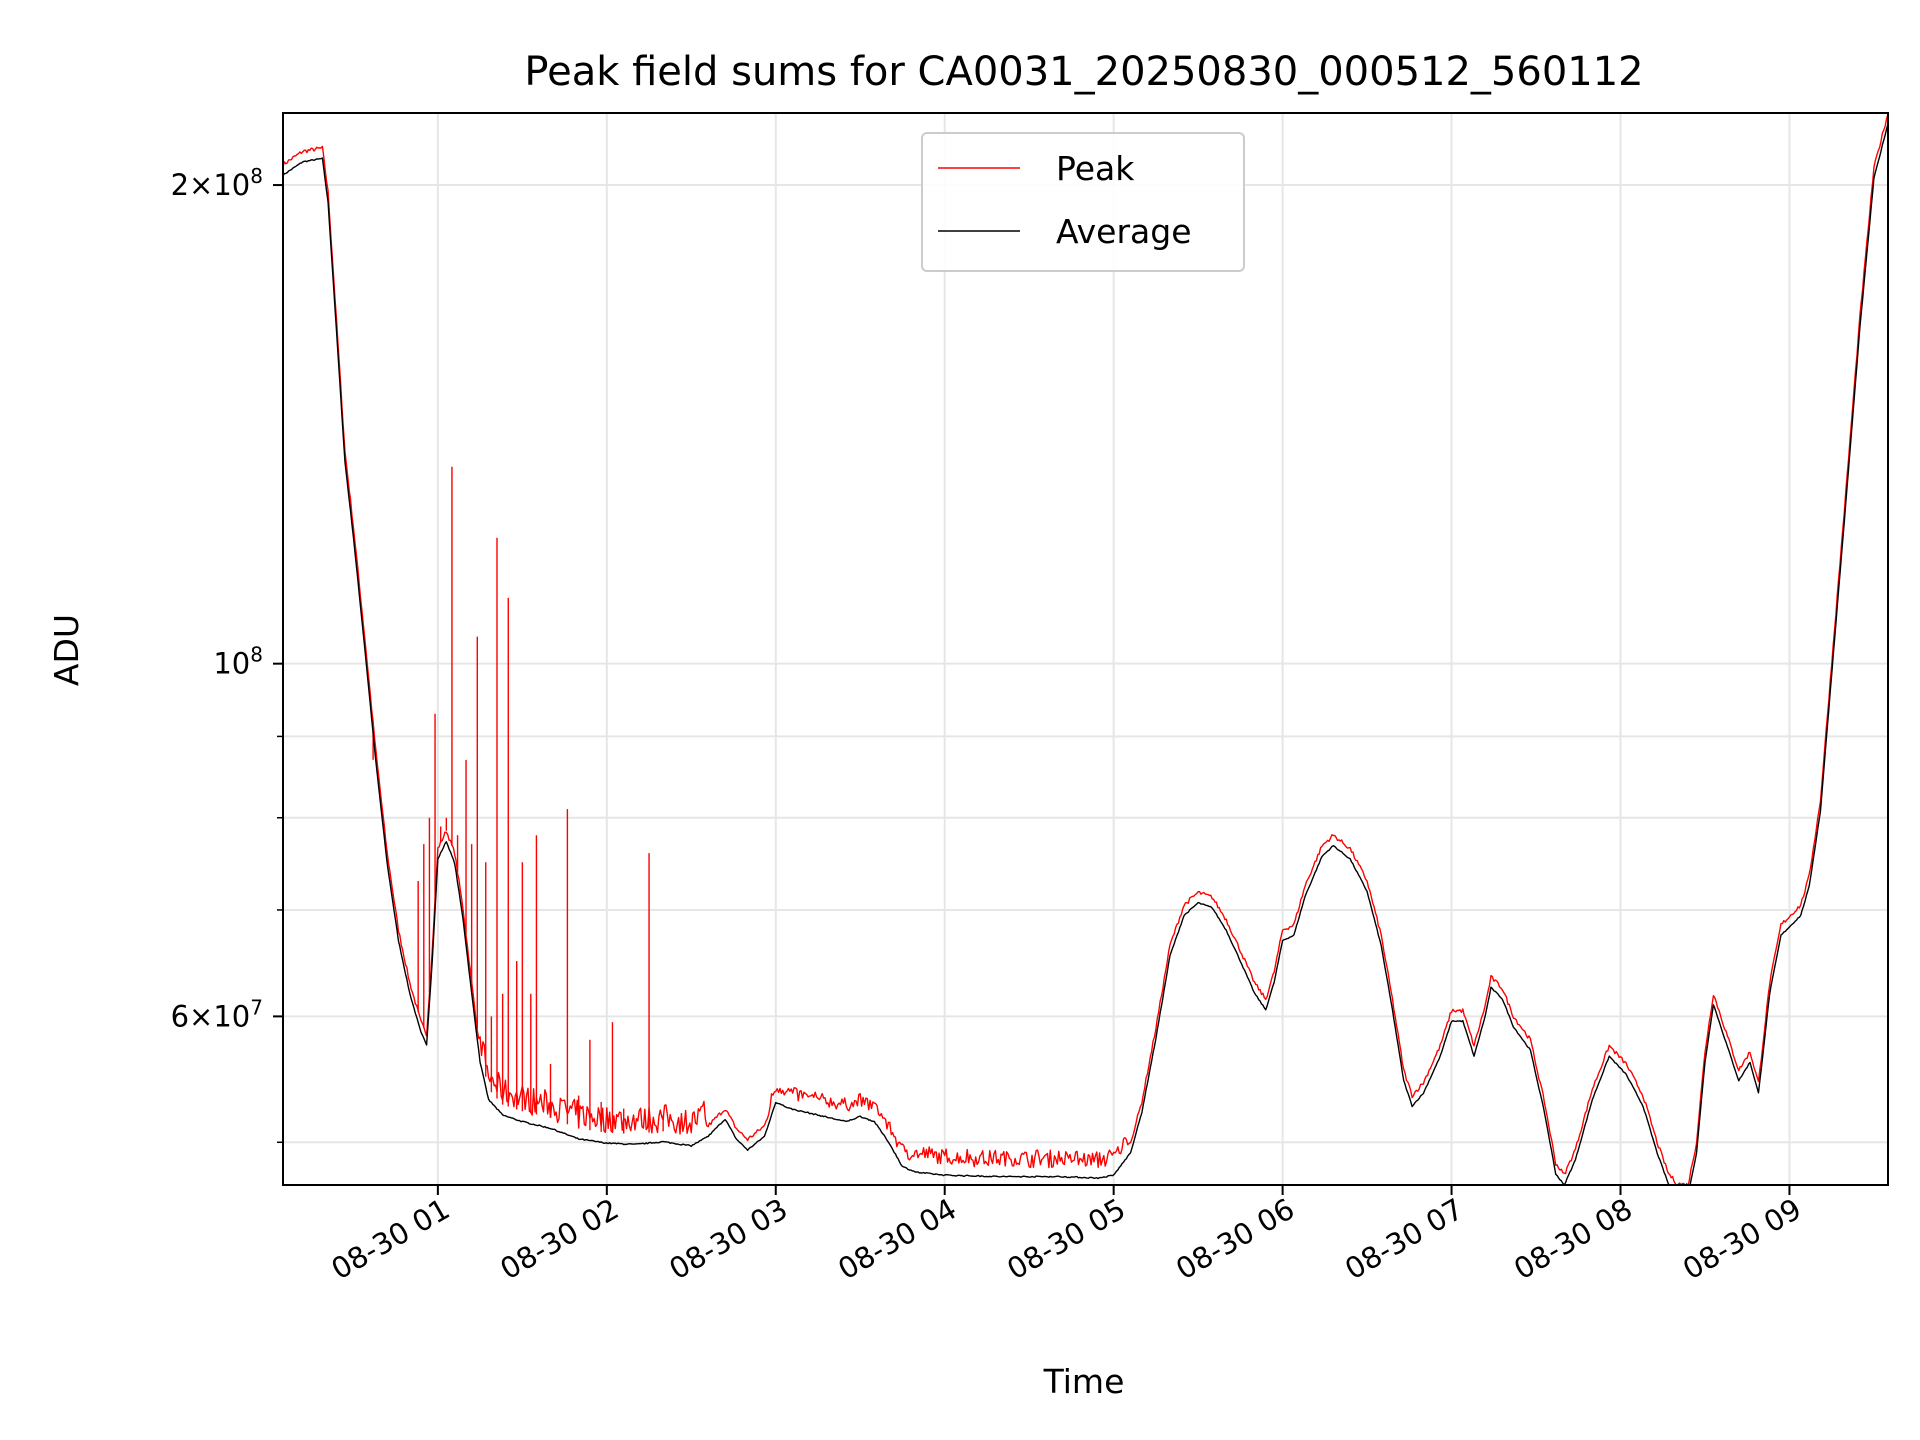 Image resolution: width=1920 pixels, height=1440 pixels. Describe the element at coordinates (238, 662) in the screenshot. I see `y-tick-label: 108` at that location.